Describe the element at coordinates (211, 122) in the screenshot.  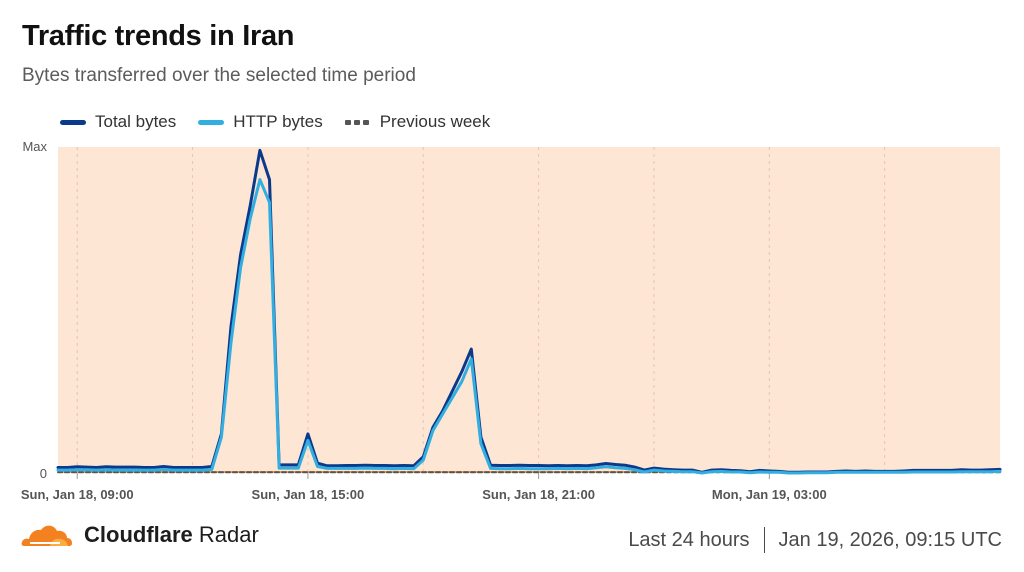
I see `legend-swatch-http` at that location.